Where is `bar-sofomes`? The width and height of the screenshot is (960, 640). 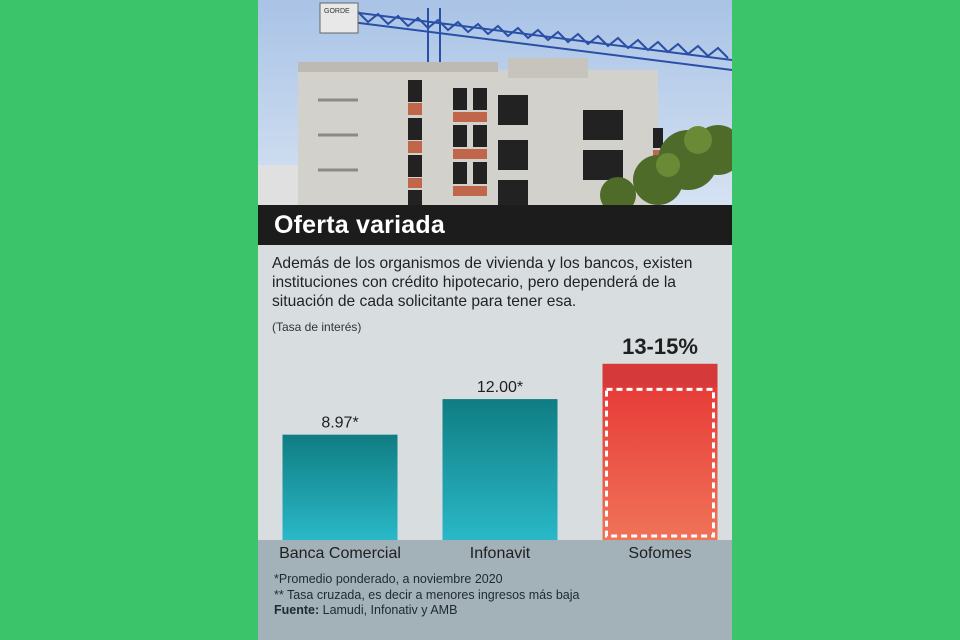
bar-sofomes is located at coordinates (660, 451).